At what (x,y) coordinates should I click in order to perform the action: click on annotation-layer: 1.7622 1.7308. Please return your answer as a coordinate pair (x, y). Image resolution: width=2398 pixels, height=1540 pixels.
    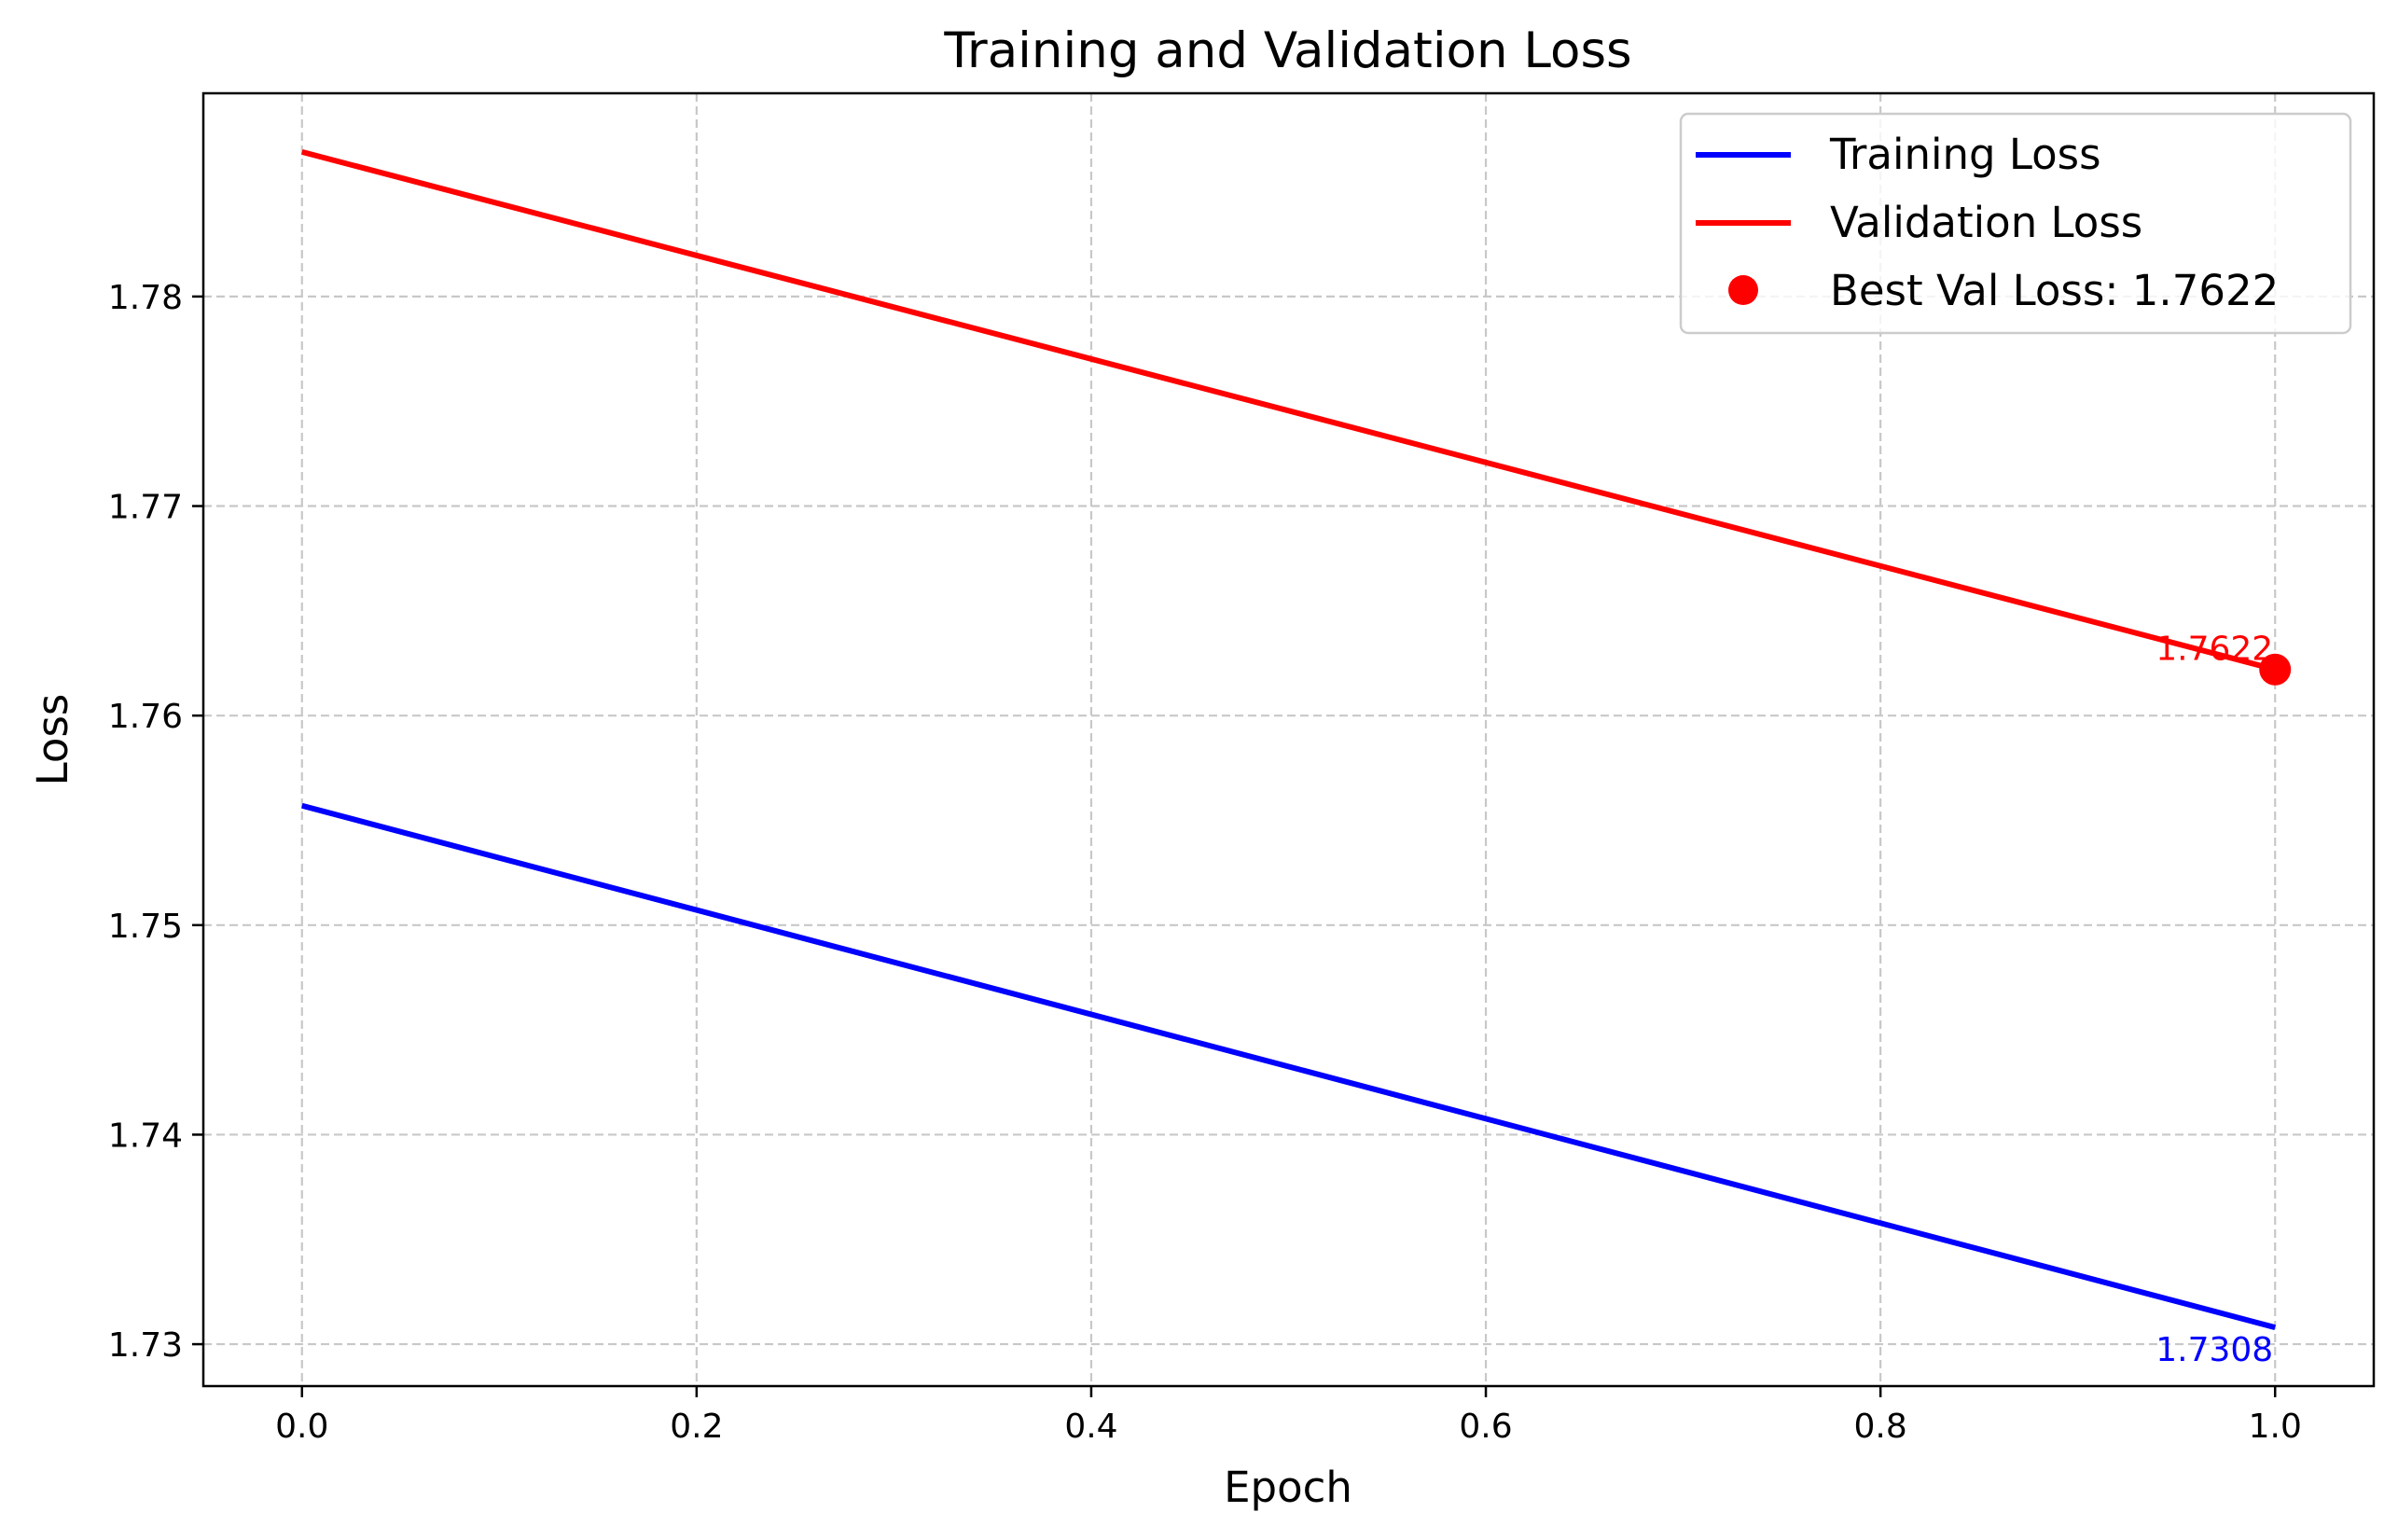
    Looking at the image, I should click on (2214, 1000).